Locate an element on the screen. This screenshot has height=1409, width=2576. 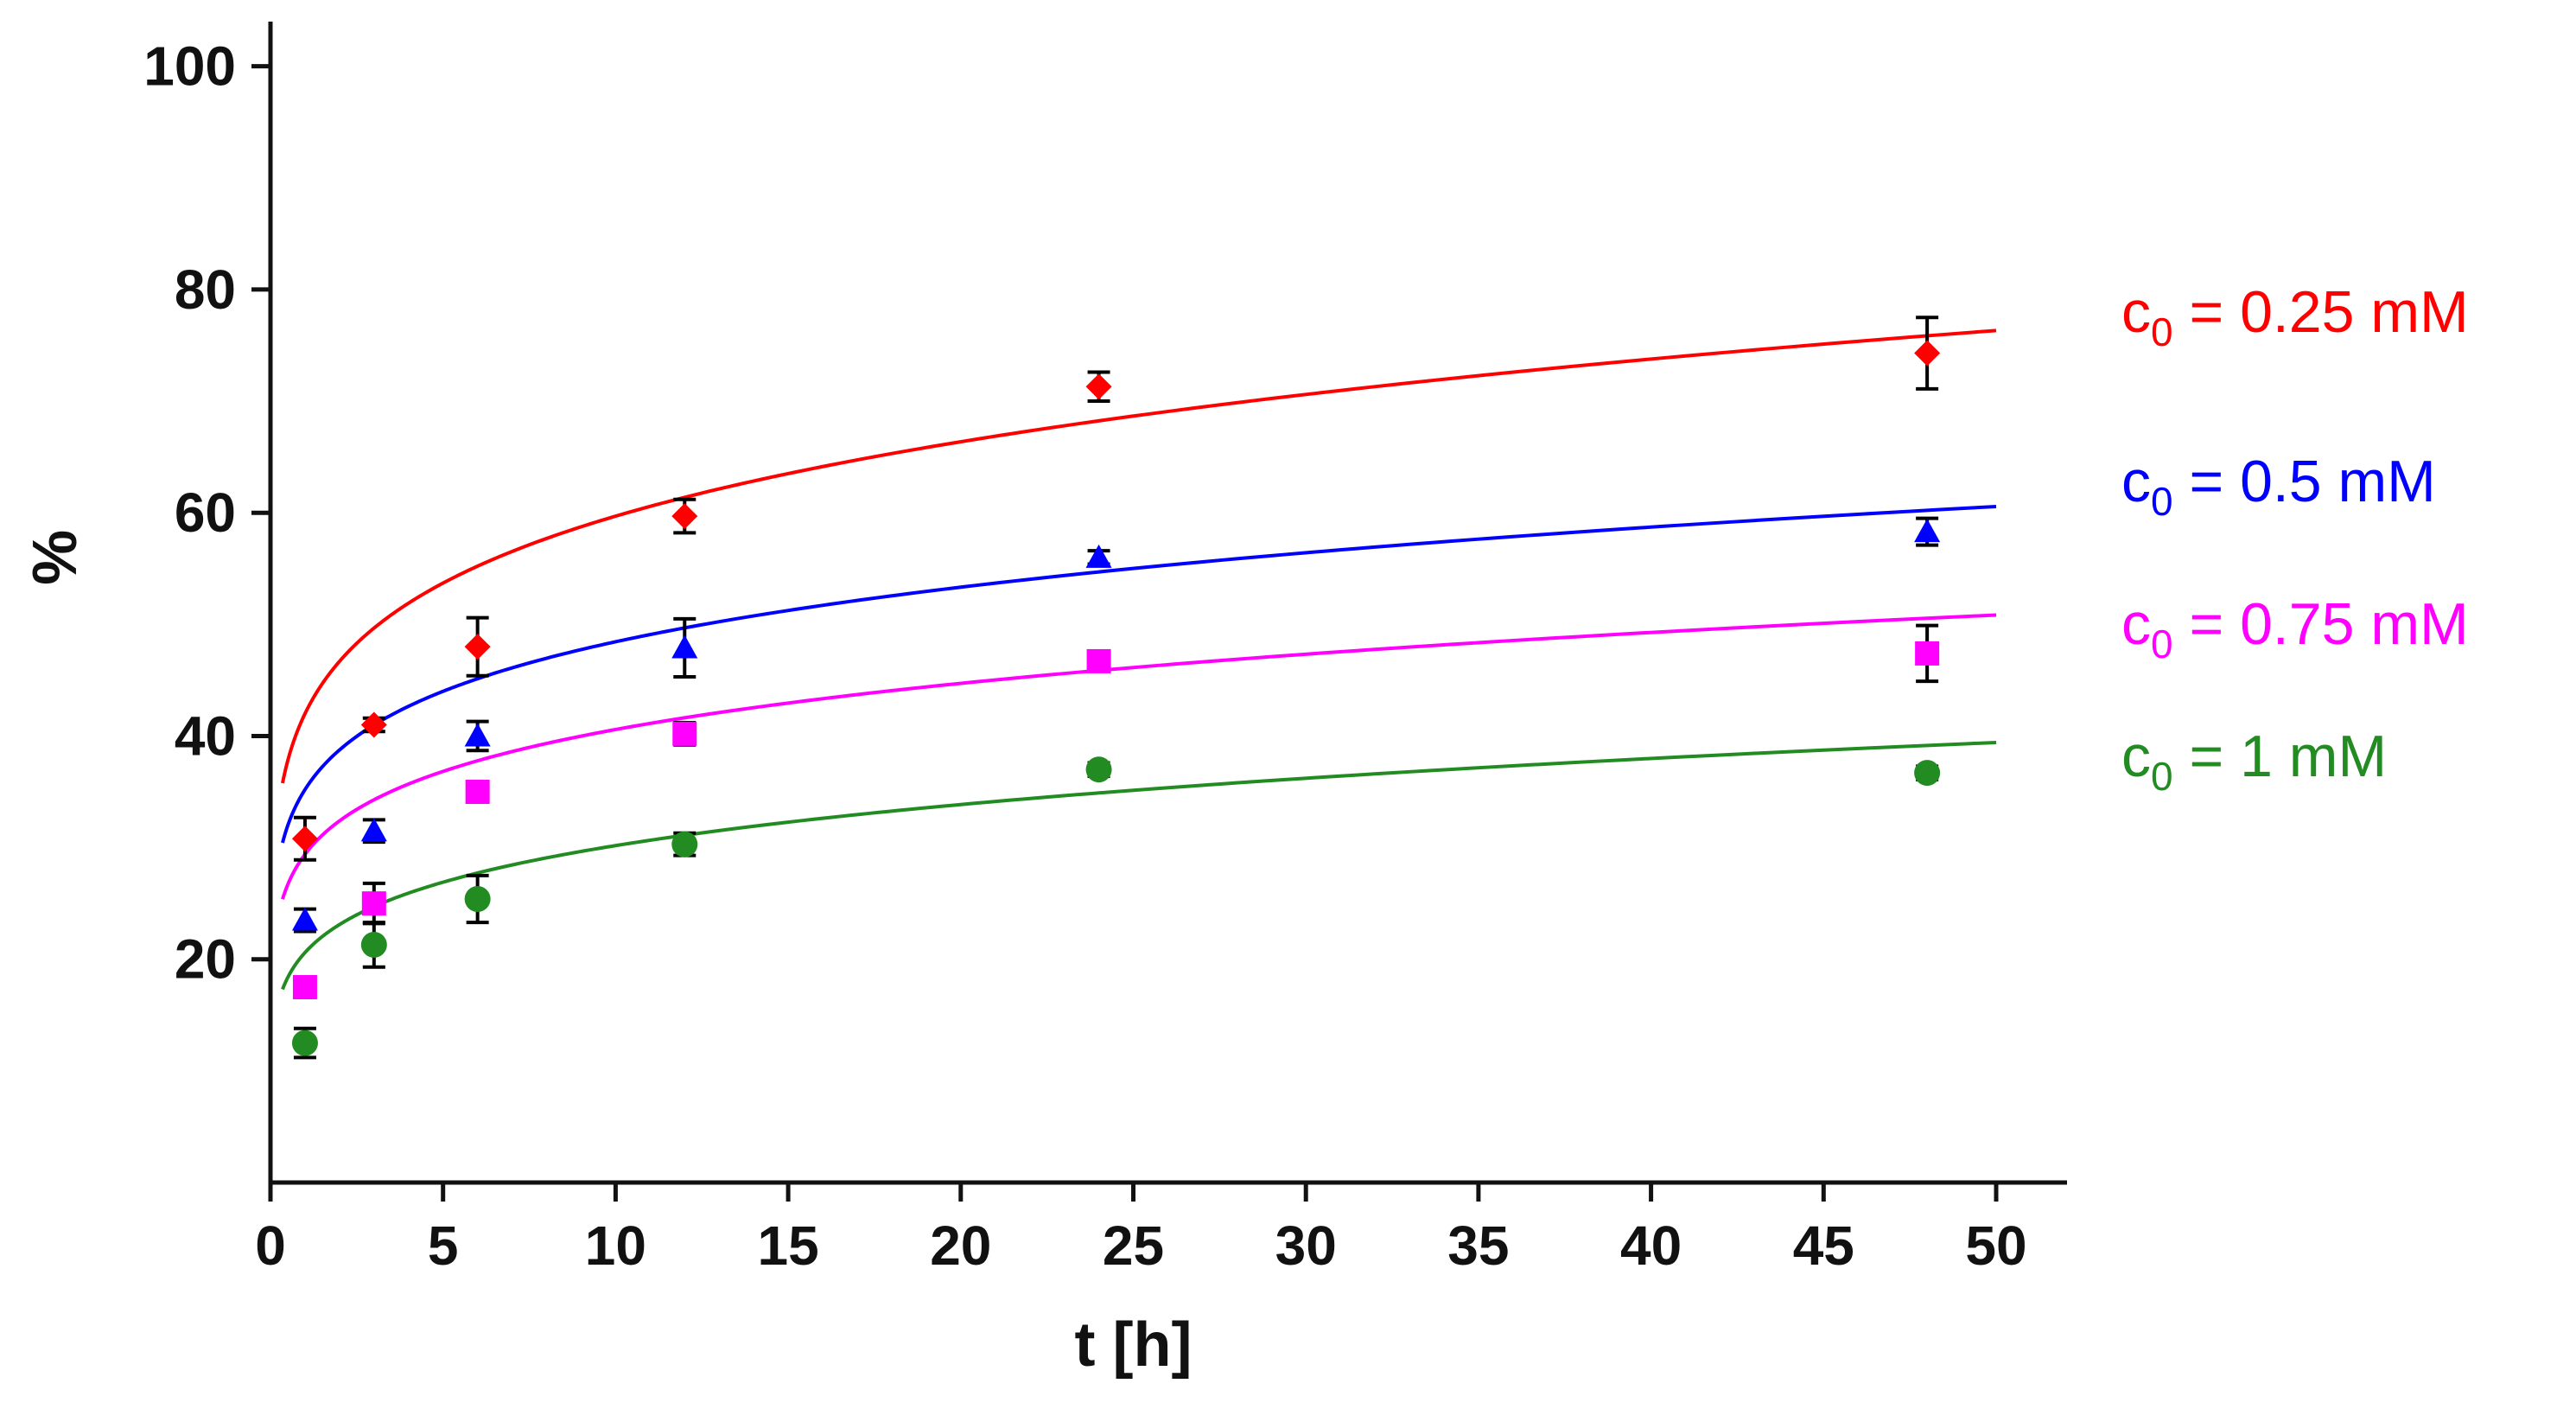
legend-entry: c0 = 0.5 mM is located at coordinates (2278, 487).